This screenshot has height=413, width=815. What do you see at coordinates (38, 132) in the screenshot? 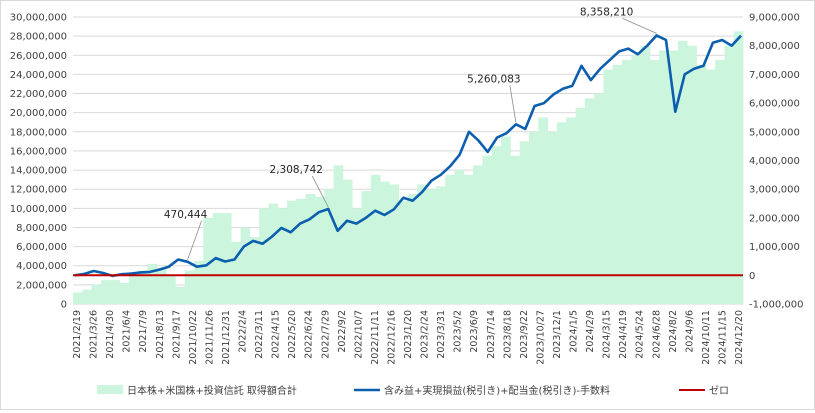
I see `y-left-tick-label: 18,000,000` at bounding box center [38, 132].